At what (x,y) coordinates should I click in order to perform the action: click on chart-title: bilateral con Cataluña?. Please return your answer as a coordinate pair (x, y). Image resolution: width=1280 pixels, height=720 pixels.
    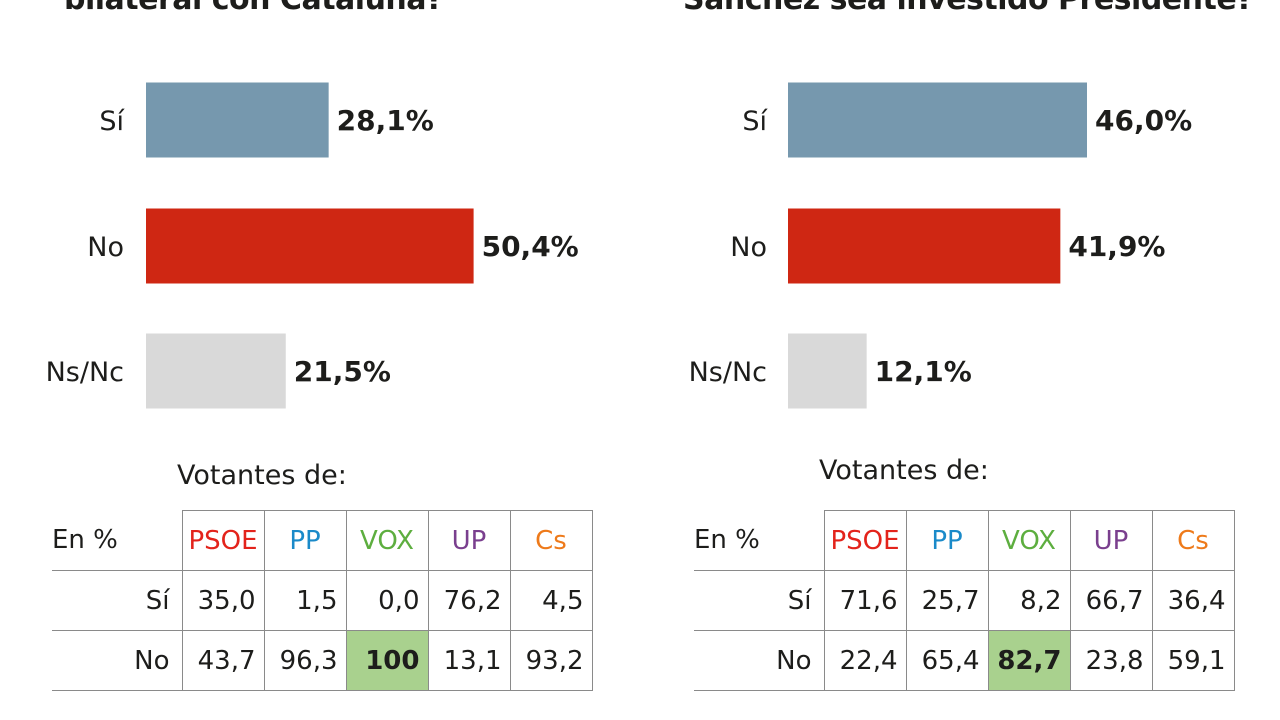
    Looking at the image, I should click on (253, 8).